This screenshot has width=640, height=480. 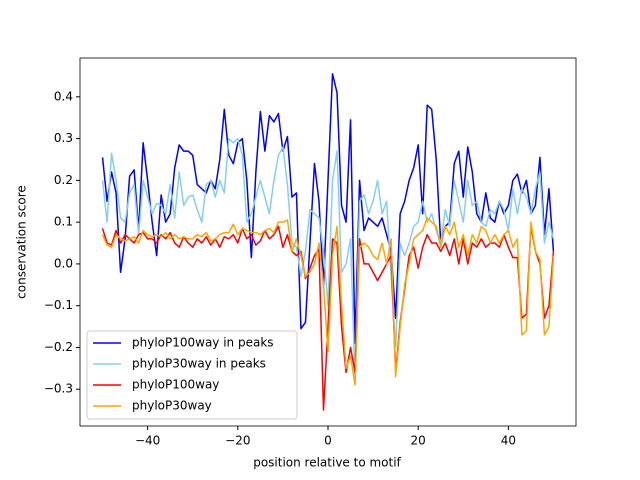 I want to click on y-tick-label: 0.0, so click(x=63, y=263).